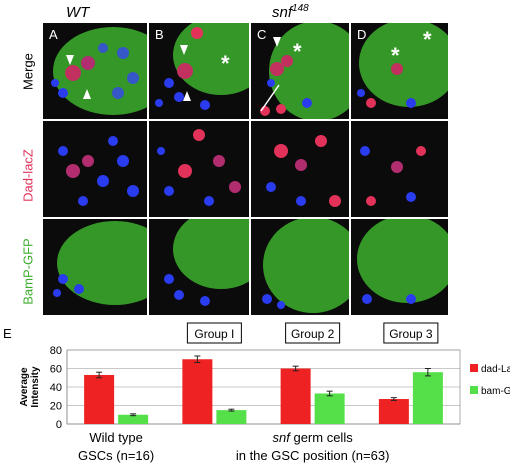 The height and width of the screenshot is (471, 510). I want to click on micrograph-dad-wt, so click(95, 169).